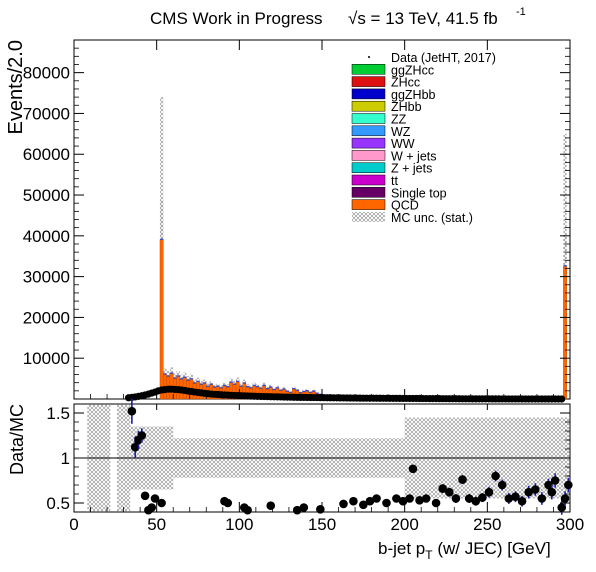 The height and width of the screenshot is (572, 596). What do you see at coordinates (443, 58) in the screenshot?
I see `legend-label: Data (JetHT, 2017)` at bounding box center [443, 58].